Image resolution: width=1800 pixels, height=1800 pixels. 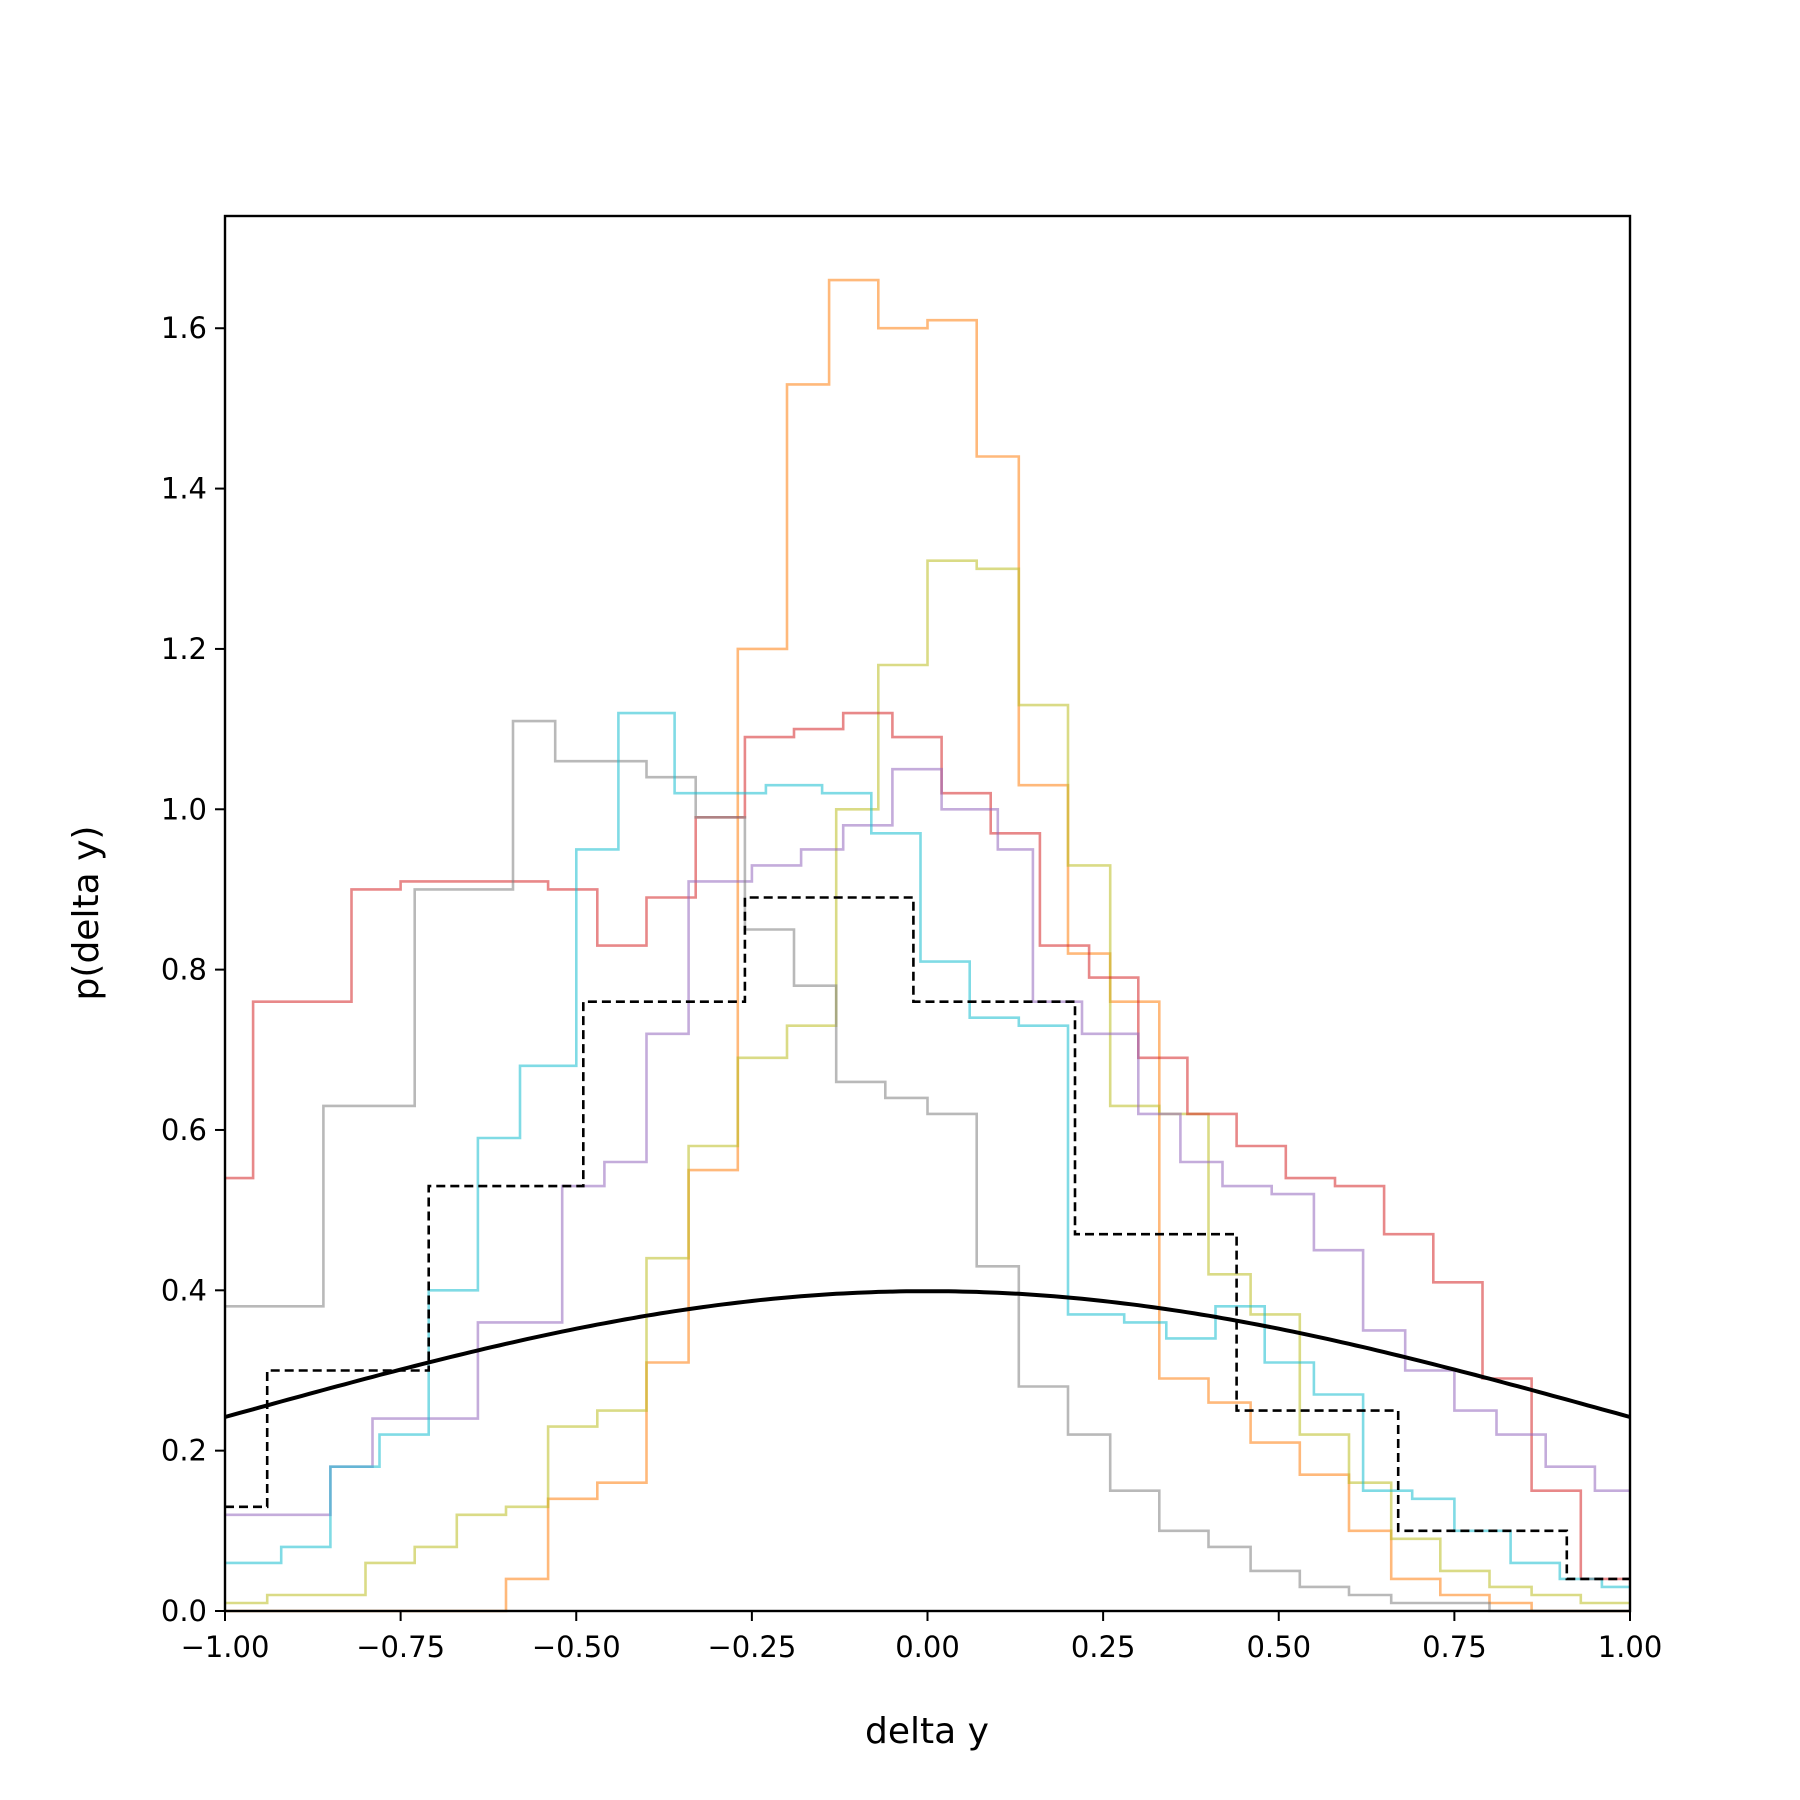 What do you see at coordinates (184, 489) in the screenshot?
I see `y-tick-label: 1.4` at bounding box center [184, 489].